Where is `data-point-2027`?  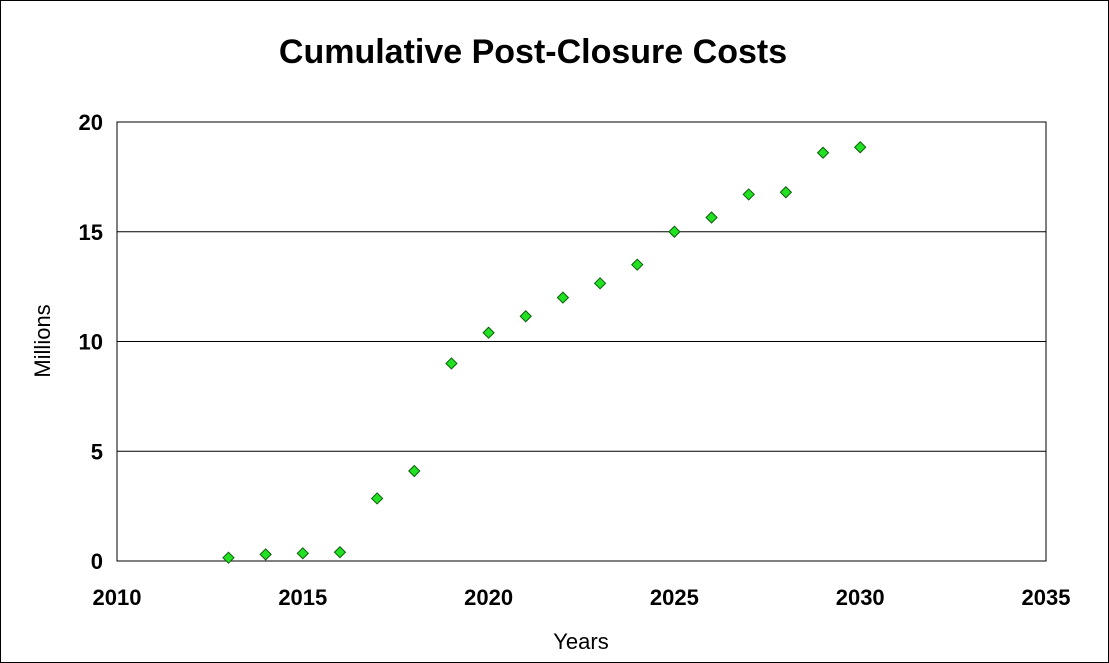 data-point-2027 is located at coordinates (748, 194).